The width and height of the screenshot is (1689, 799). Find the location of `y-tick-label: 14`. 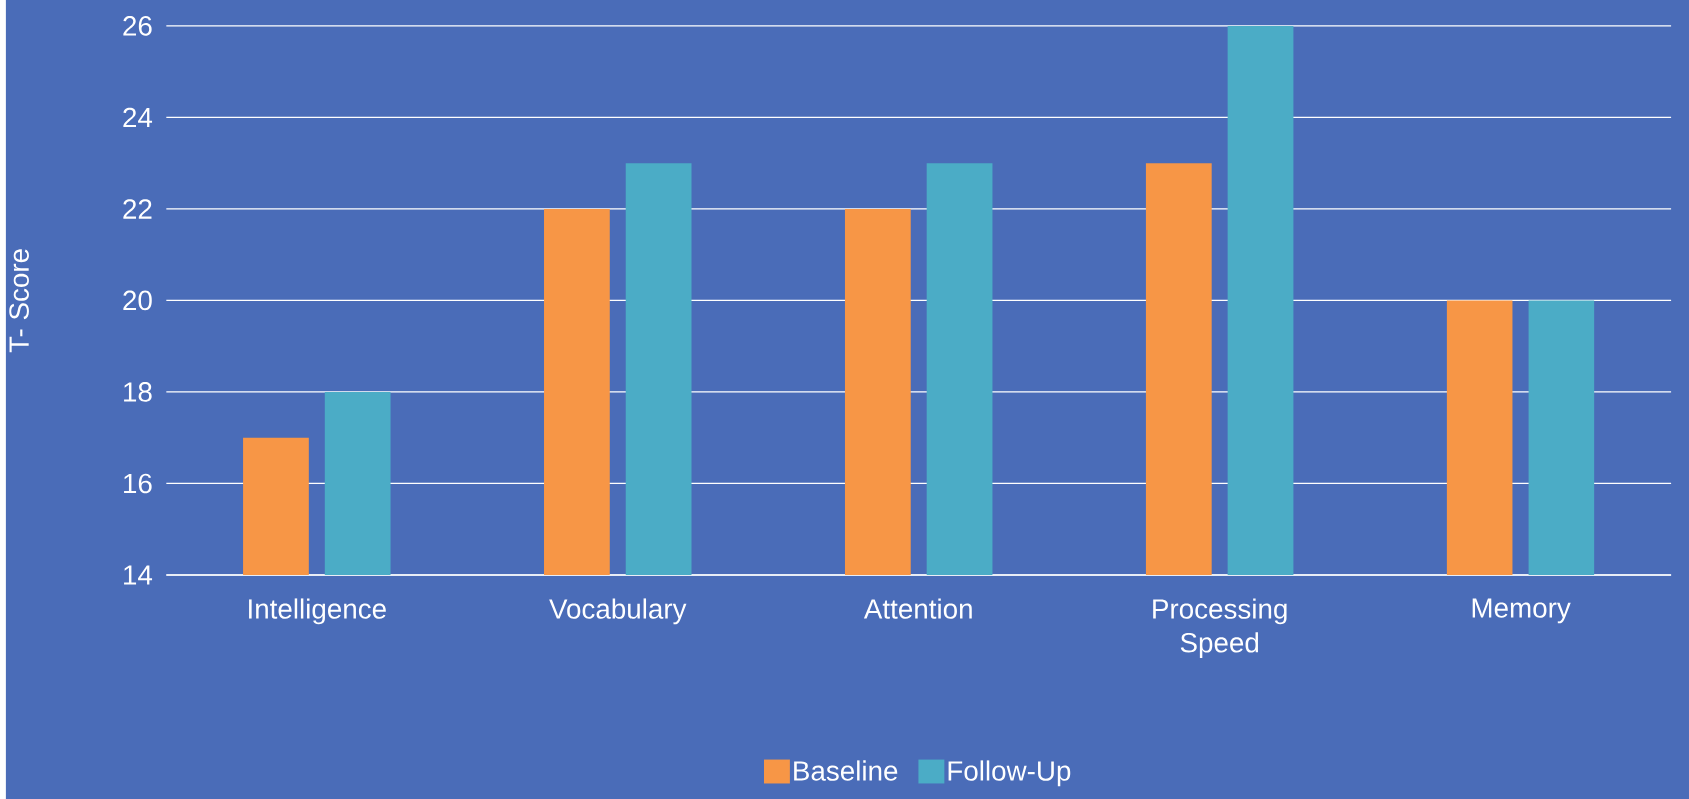

y-tick-label: 14 is located at coordinates (138, 575).